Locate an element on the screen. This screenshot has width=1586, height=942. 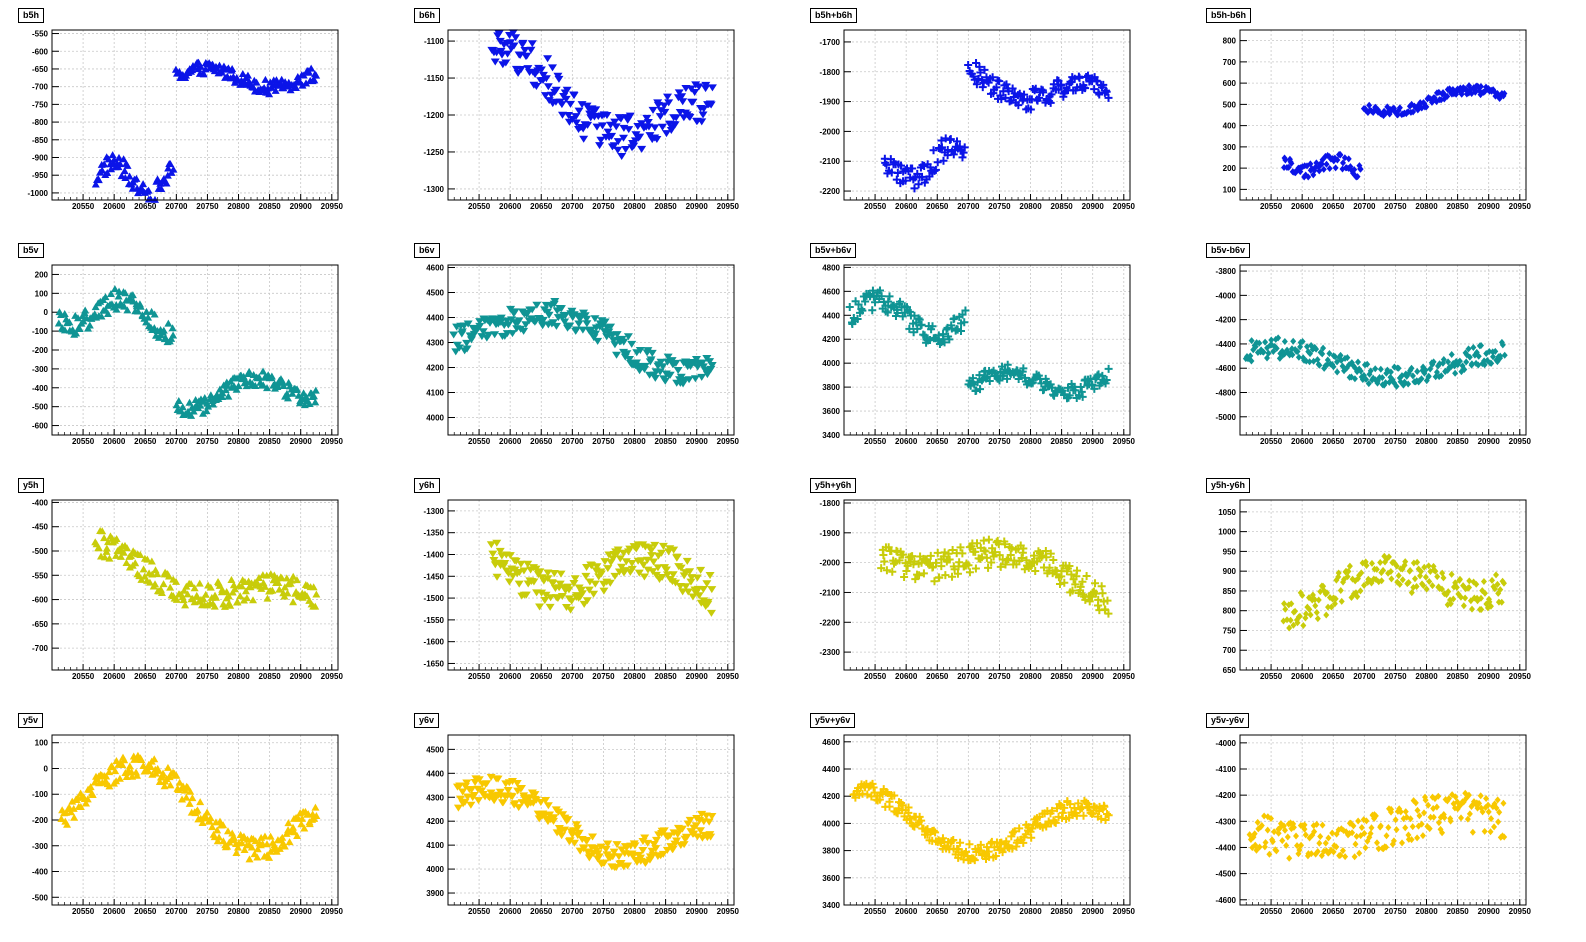
y-tick-label: 800 is located at coordinates (1230, 611).